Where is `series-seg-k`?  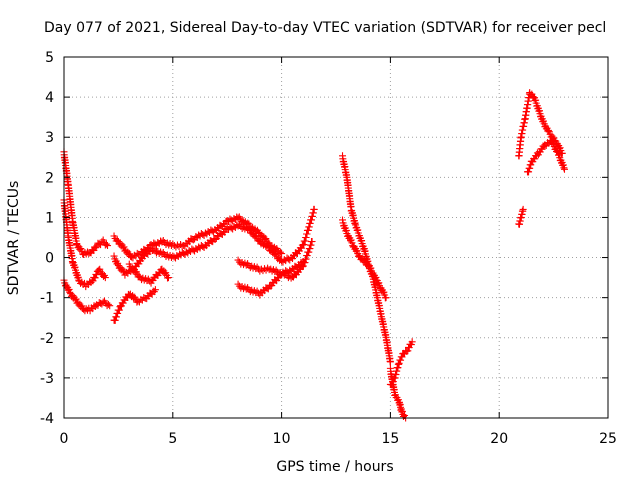
series-seg-k is located at coordinates (521, 216).